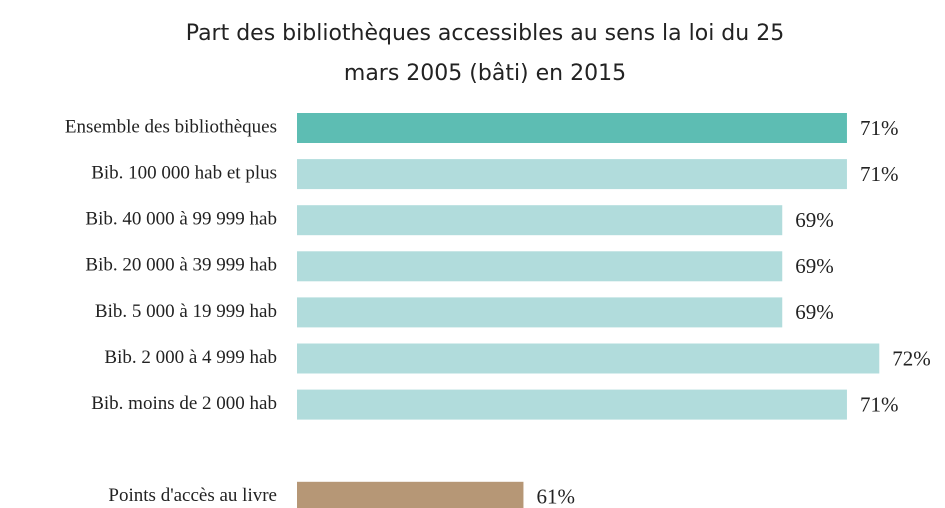  What do you see at coordinates (485, 73) in the screenshot?
I see `chart-title: mars 2005 (bâti) en 2015` at bounding box center [485, 73].